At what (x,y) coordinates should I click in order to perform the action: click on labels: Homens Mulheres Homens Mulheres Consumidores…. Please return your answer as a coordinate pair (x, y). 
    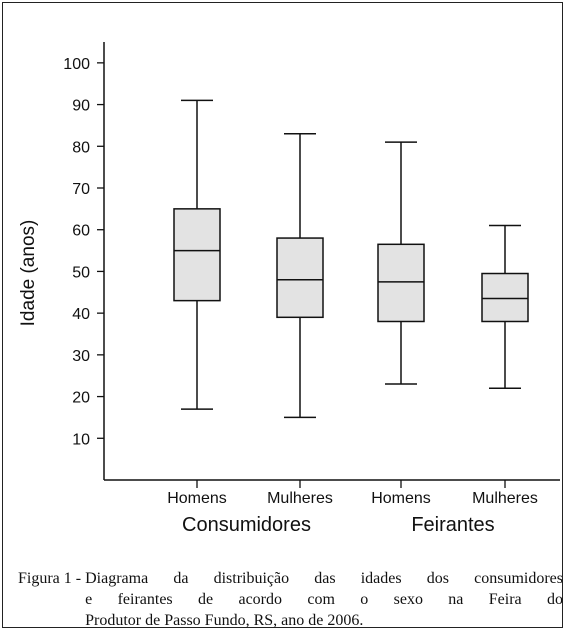
    Looking at the image, I should click on (352, 513).